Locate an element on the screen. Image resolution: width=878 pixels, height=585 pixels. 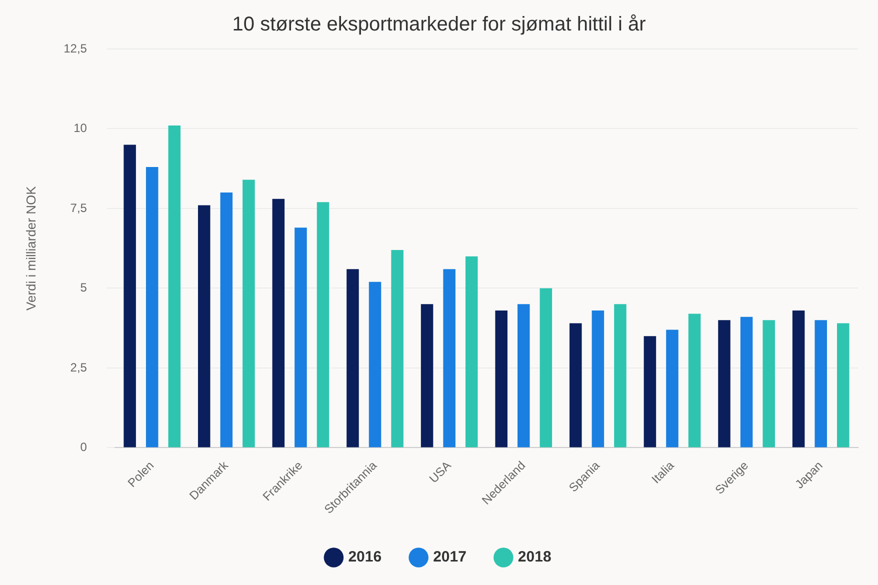
y-tick-label: 0 is located at coordinates (84, 447).